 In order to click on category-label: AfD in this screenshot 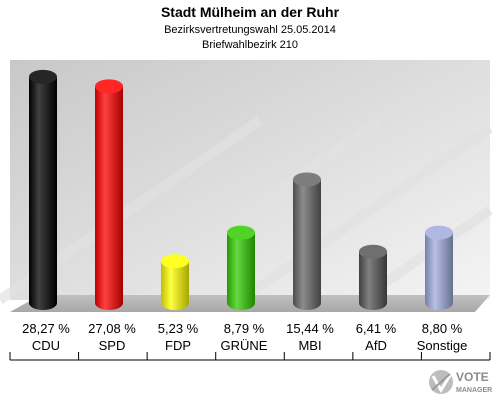, I will do `click(376, 345)`.